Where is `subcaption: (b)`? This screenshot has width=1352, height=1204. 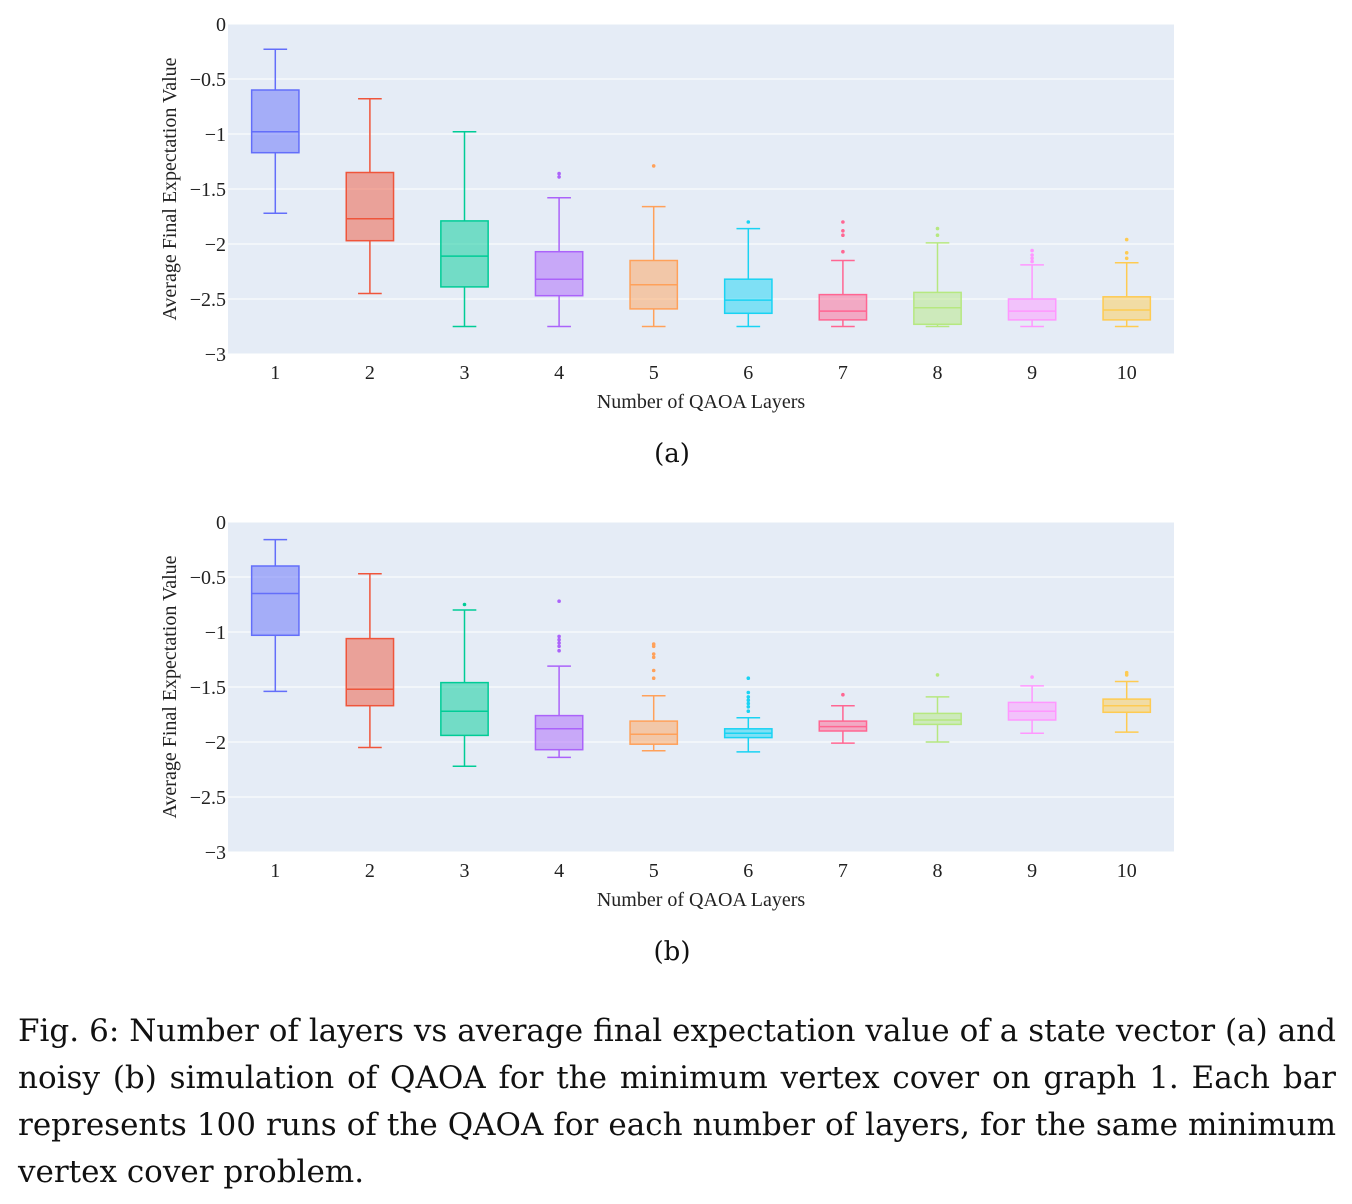
subcaption: (b) is located at coordinates (672, 952).